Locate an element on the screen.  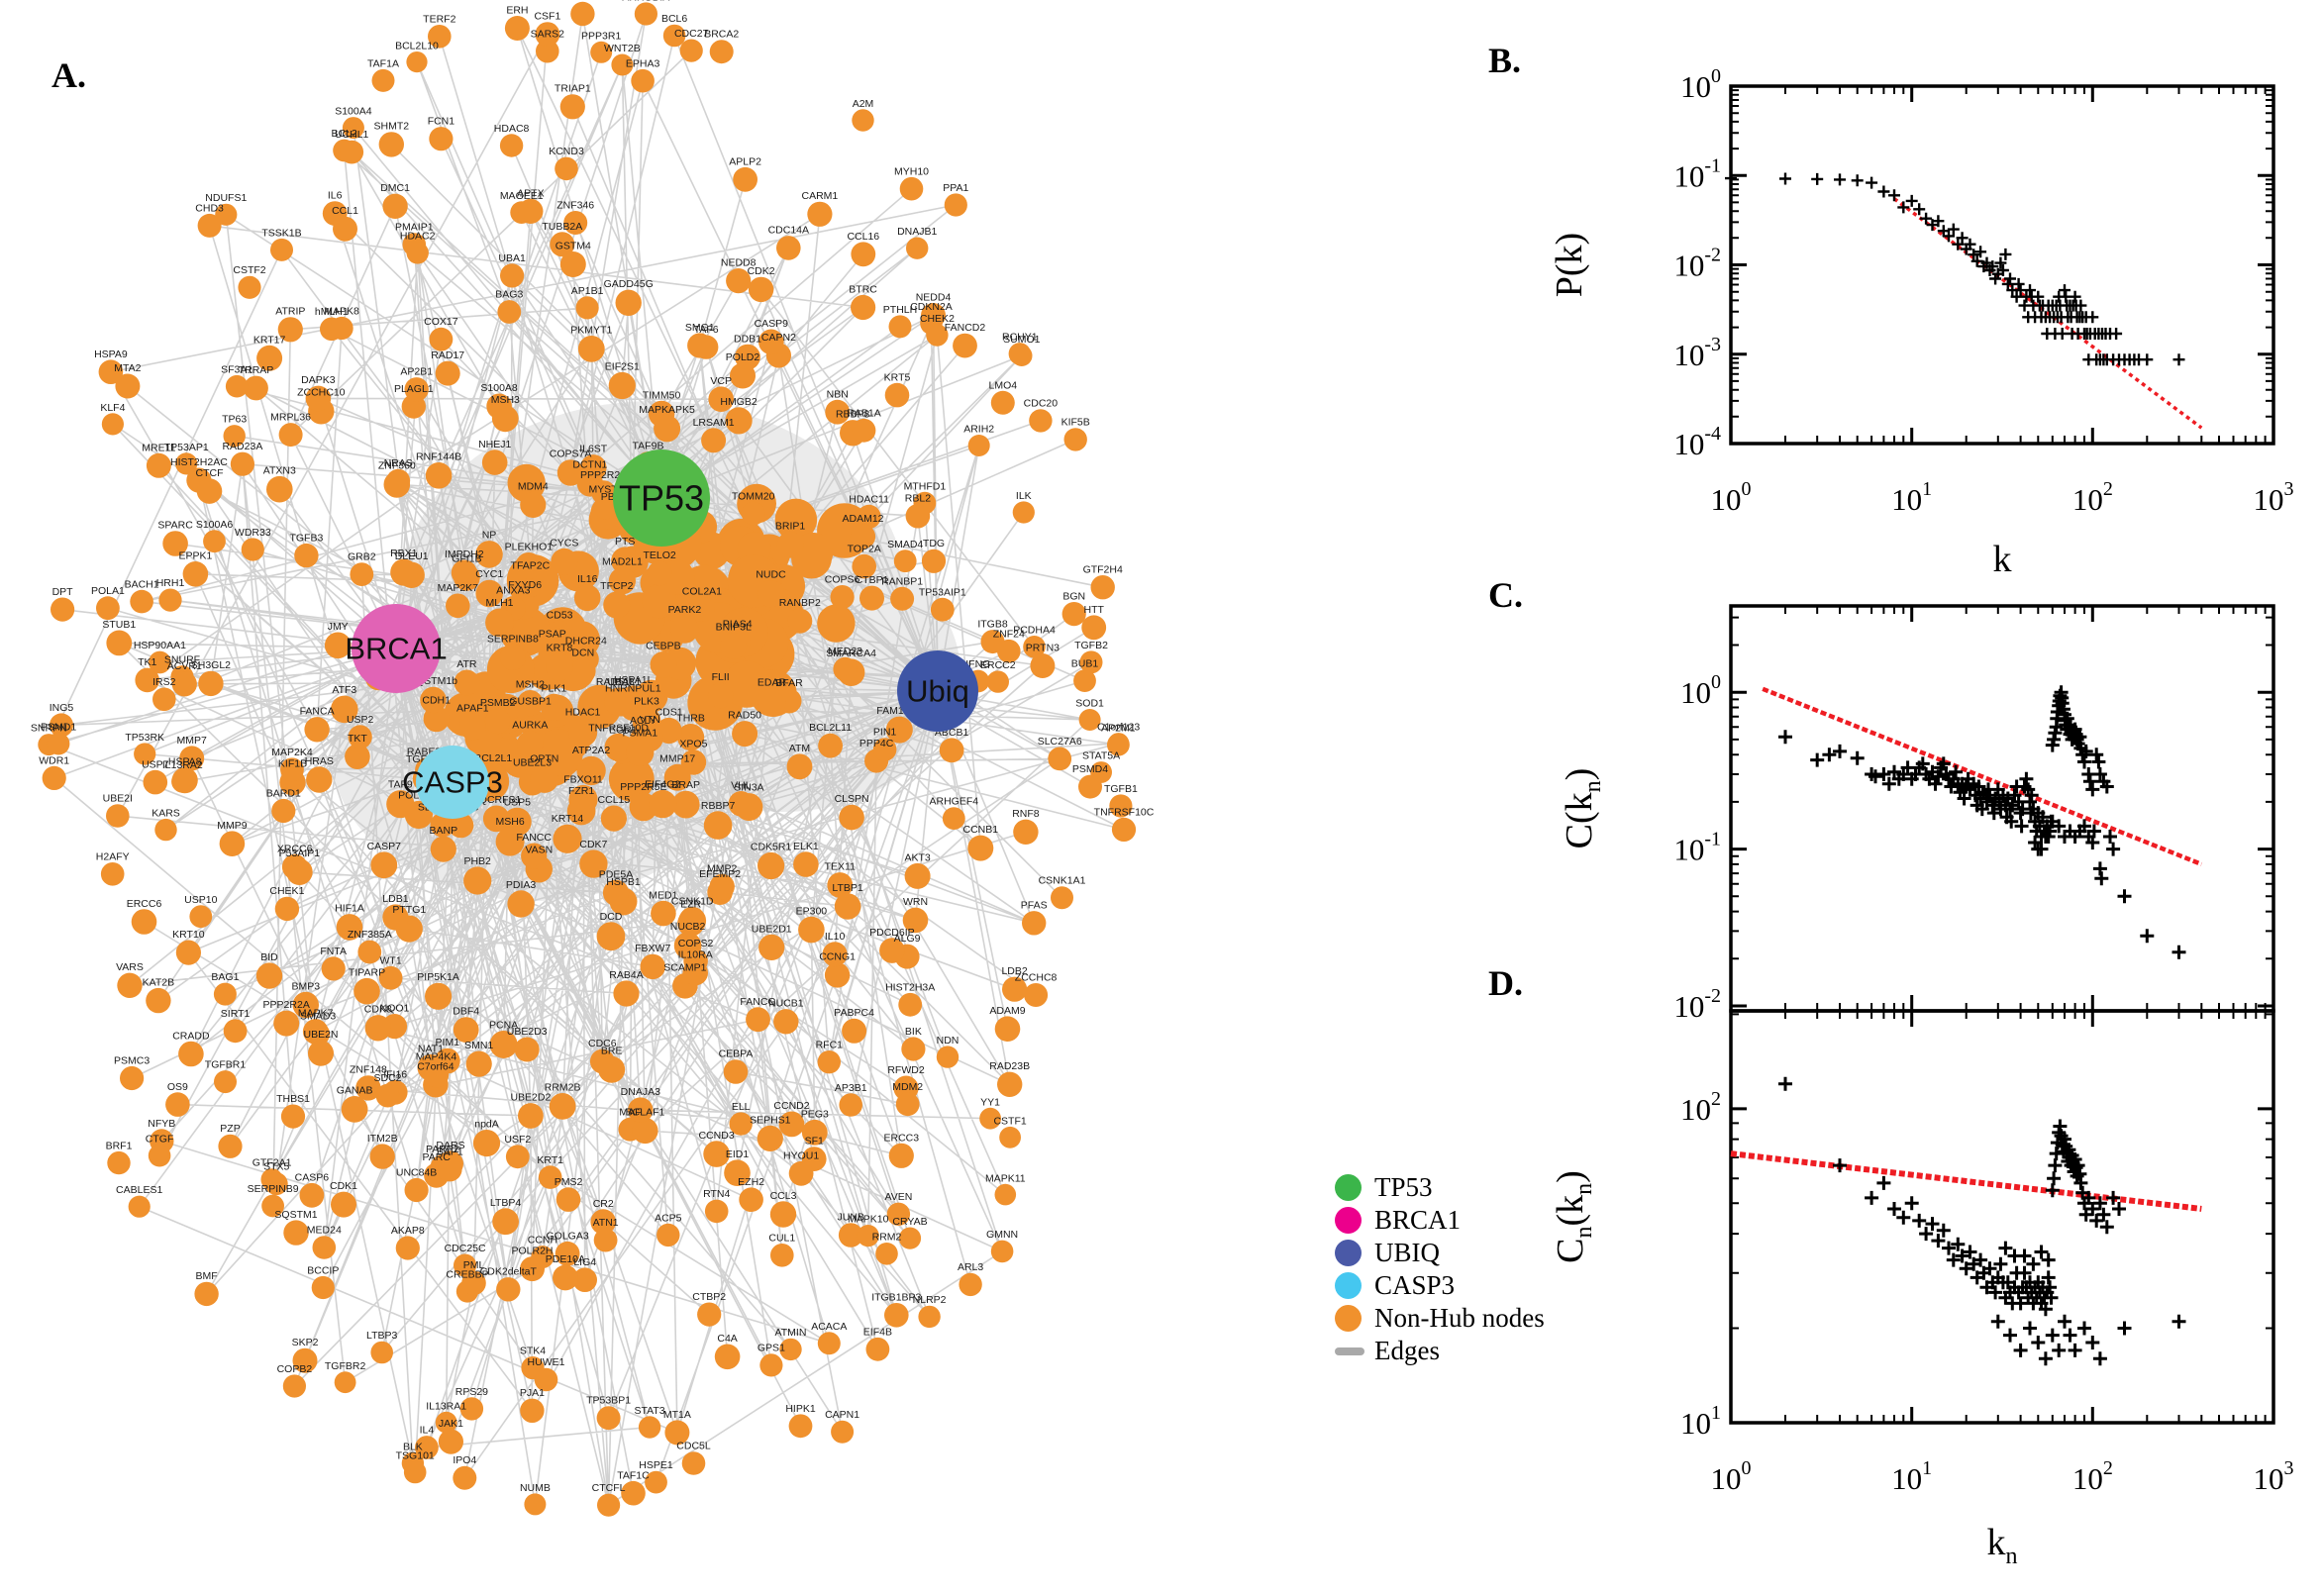
svg-text: CEBPB is located at coordinates (663, 645).